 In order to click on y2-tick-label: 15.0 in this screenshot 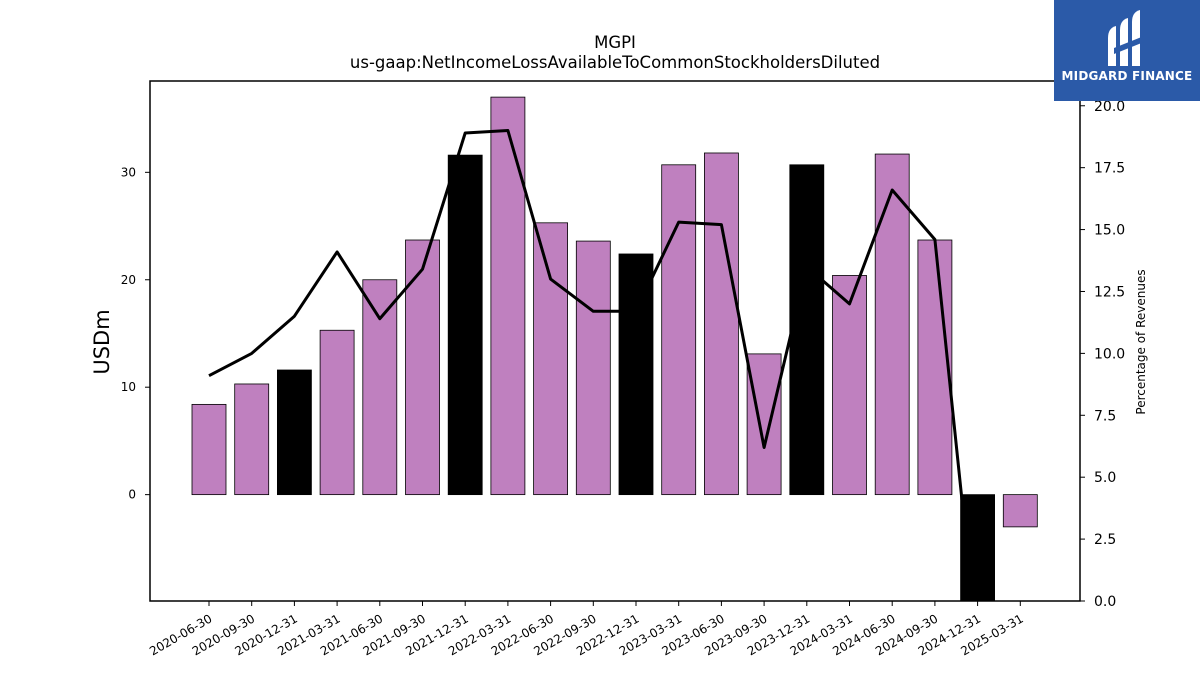, I will do `click(1109, 231)`.